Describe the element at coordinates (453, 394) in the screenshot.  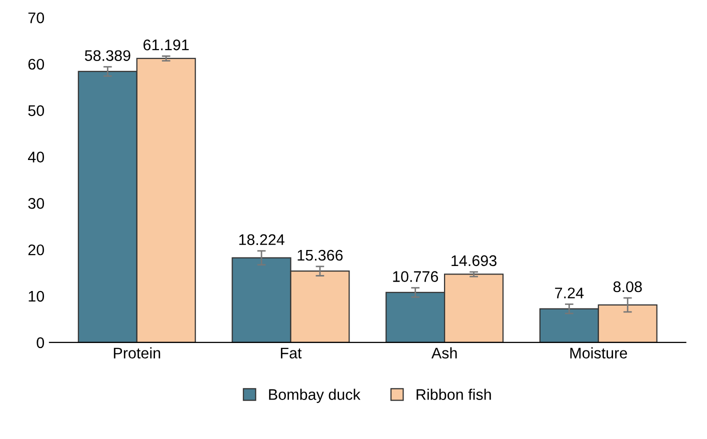
I see `legend-label: Ribbon fish` at that location.